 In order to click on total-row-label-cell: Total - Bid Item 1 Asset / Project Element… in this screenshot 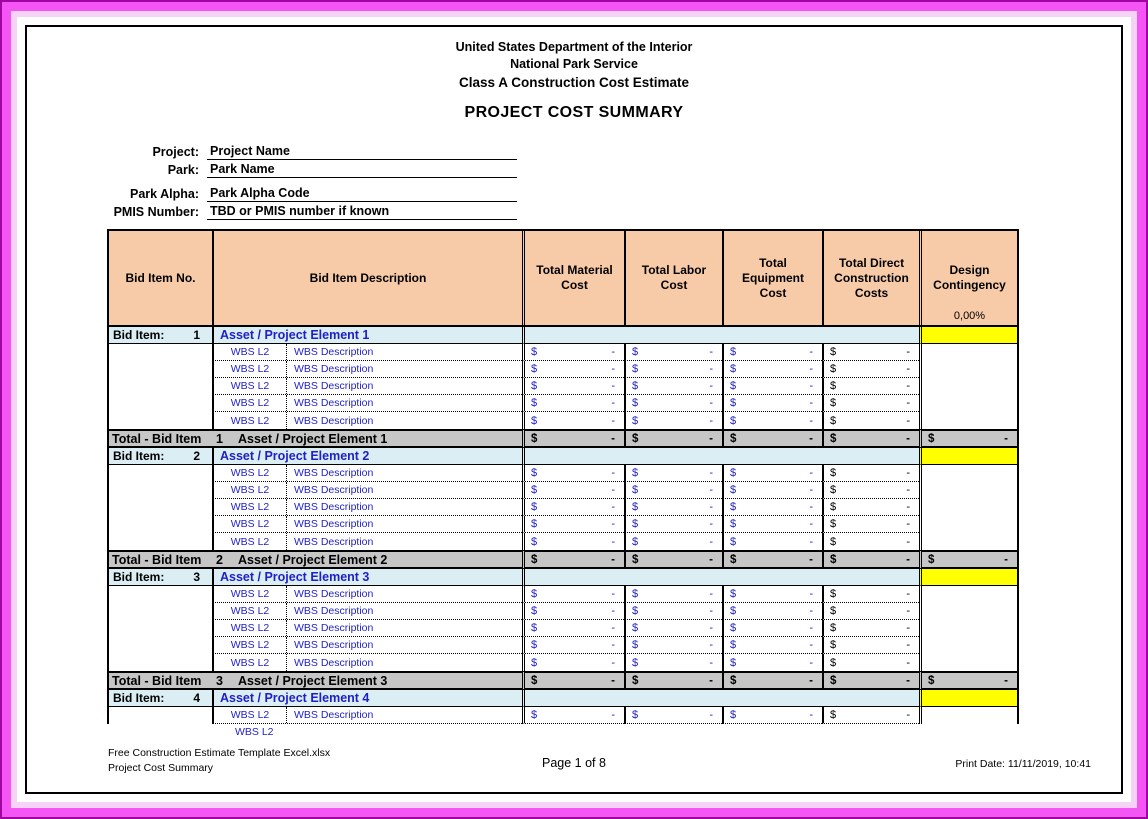, I will do `click(315, 438)`.